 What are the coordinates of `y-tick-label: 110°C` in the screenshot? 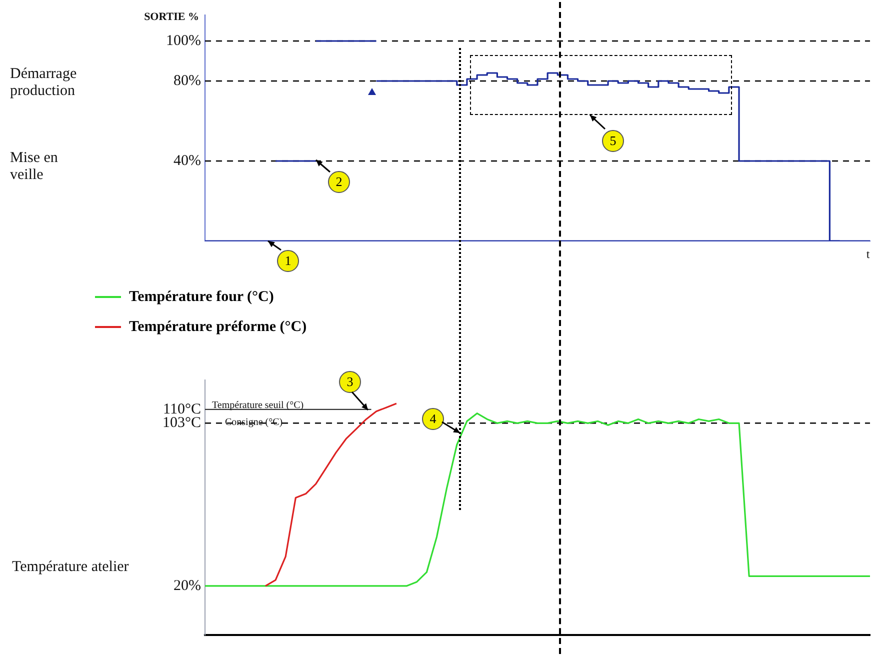 It's located at (182, 409).